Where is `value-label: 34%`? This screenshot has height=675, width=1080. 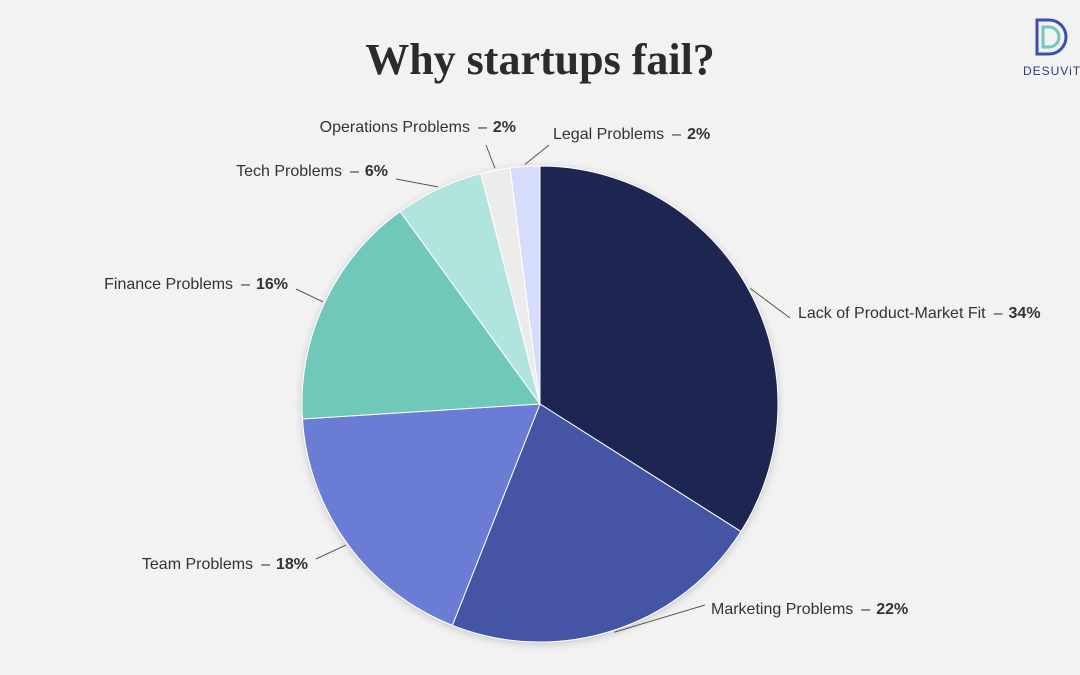
value-label: 34% is located at coordinates (1025, 313).